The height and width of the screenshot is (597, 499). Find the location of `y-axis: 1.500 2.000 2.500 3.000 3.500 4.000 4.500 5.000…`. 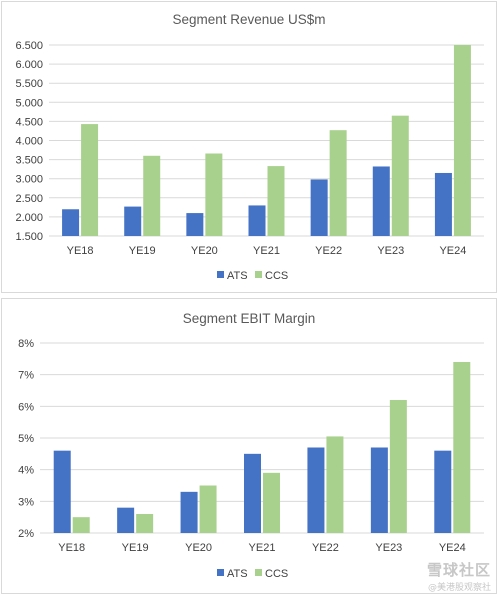

y-axis: 1.500 2.000 2.500 3.000 3.500 4.000 4.500 5.000… is located at coordinates (29, 141).